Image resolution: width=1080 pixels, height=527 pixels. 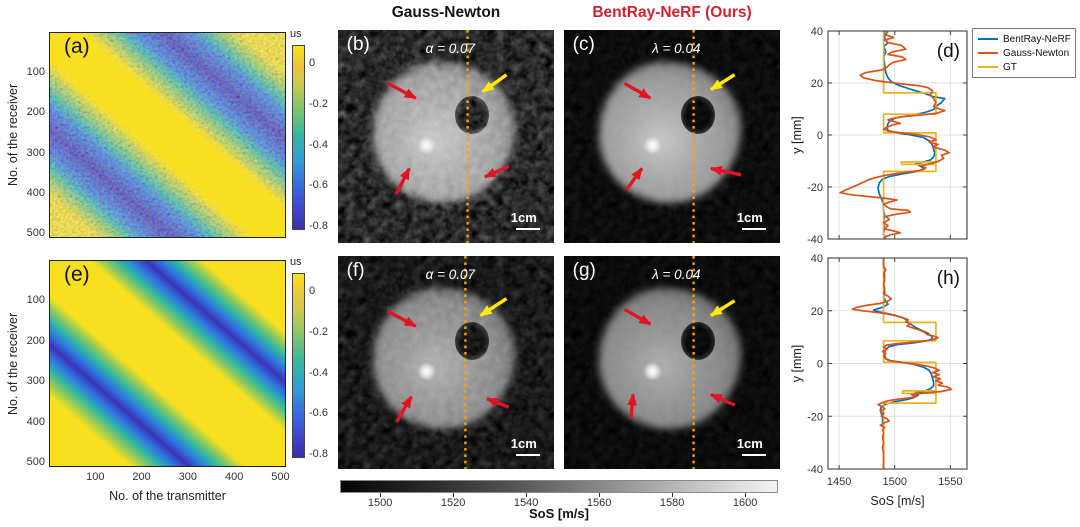 What do you see at coordinates (839, 482) in the screenshot?
I see `chart-h-xtick-1450: 1450` at bounding box center [839, 482].